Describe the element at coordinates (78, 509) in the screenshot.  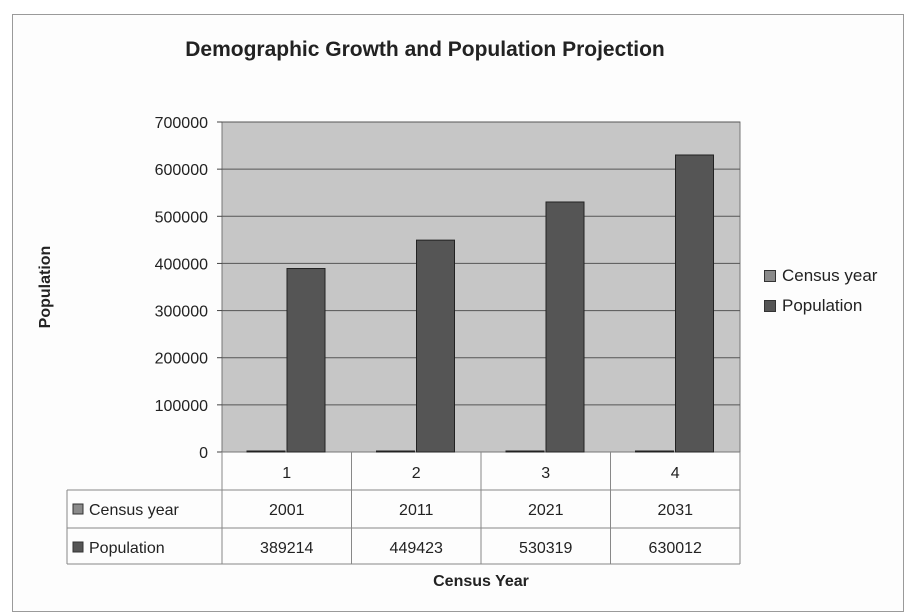
I see `table-swatch-census-year` at that location.